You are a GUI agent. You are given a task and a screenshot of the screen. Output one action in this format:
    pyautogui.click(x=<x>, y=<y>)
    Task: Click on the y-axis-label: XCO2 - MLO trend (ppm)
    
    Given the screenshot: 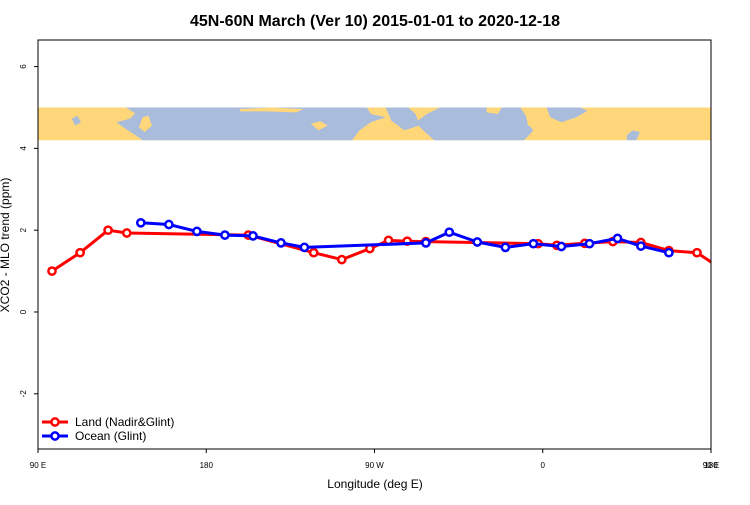 What is the action you would take?
    pyautogui.click(x=6, y=245)
    